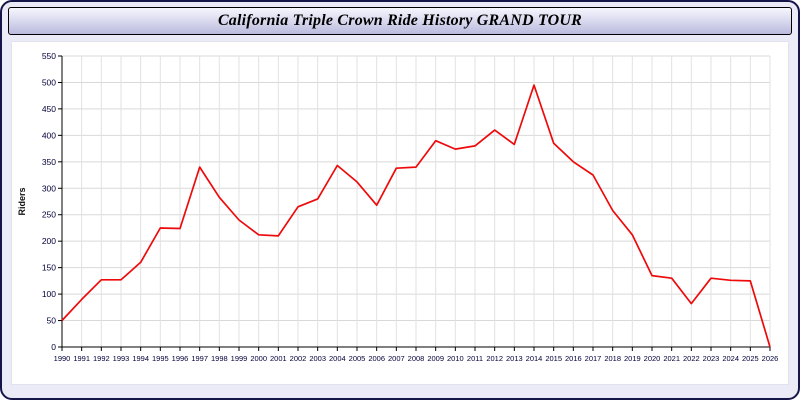  Describe the element at coordinates (199, 358) in the screenshot. I see `svg-text: 1997` at that location.